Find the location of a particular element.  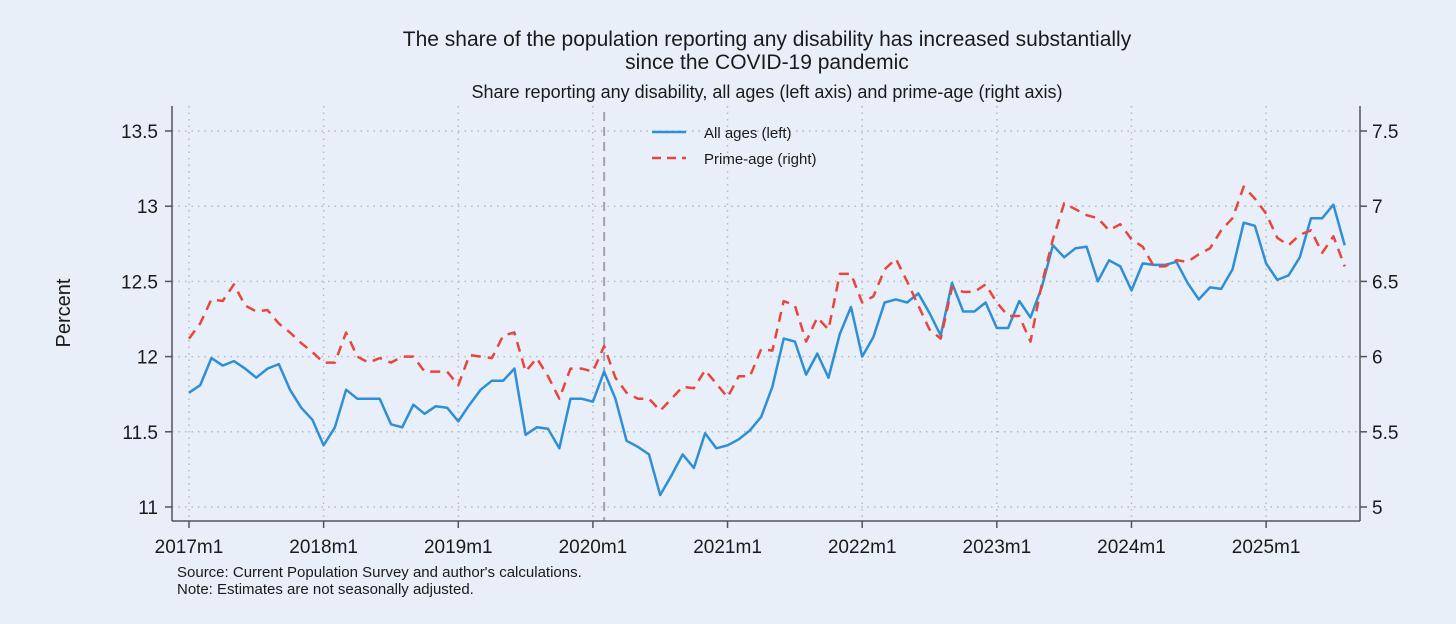

right-tick-label: 5 is located at coordinates (1377, 508).